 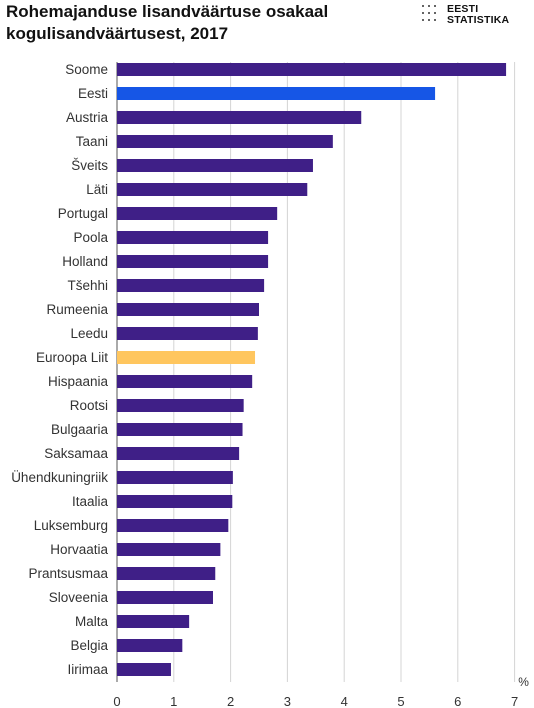 I want to click on category-label: Läti, so click(x=97, y=189).